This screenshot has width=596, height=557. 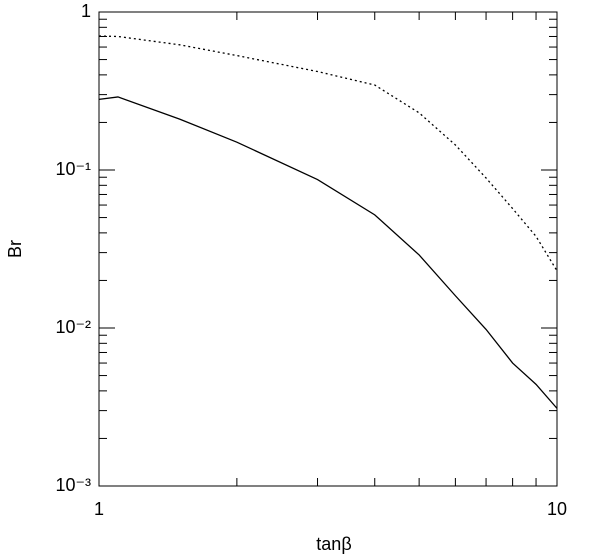 I want to click on y-tick-label: 10⁻³, so click(x=73, y=485).